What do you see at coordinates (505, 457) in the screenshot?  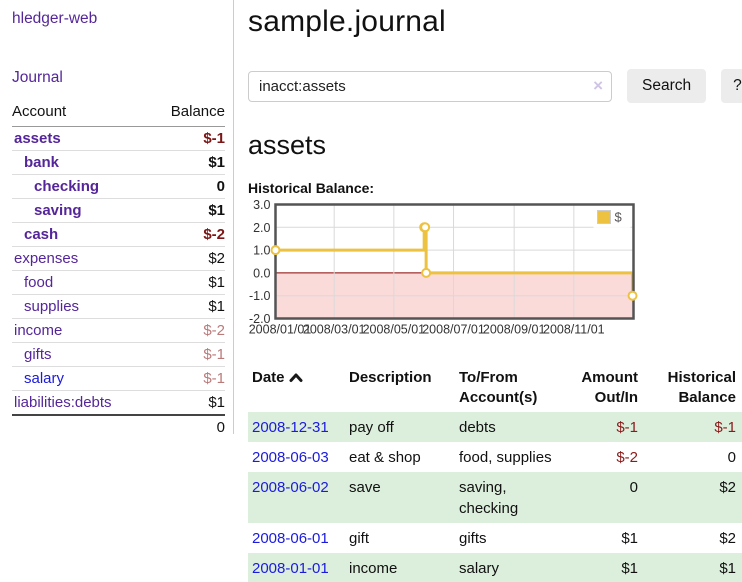 I see `transaction-accounts: food, supplies` at bounding box center [505, 457].